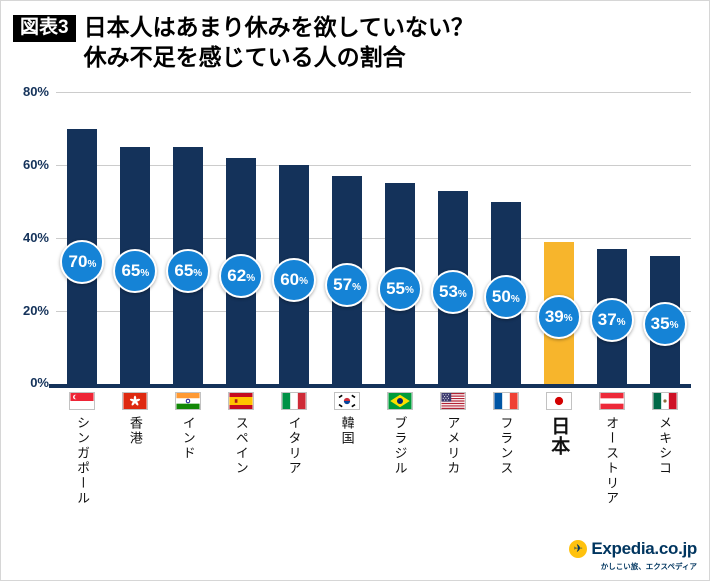 This screenshot has height=581, width=710. I want to click on value-badge-india: 65%, so click(188, 271).